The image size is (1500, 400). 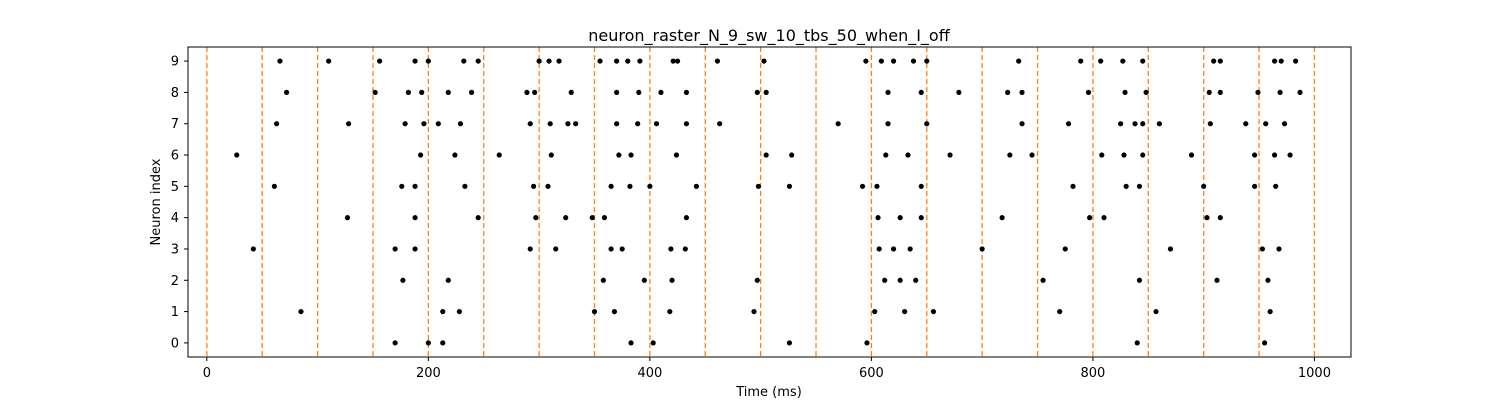 What do you see at coordinates (175, 187) in the screenshot?
I see `y-tick-label-5: 5` at bounding box center [175, 187].